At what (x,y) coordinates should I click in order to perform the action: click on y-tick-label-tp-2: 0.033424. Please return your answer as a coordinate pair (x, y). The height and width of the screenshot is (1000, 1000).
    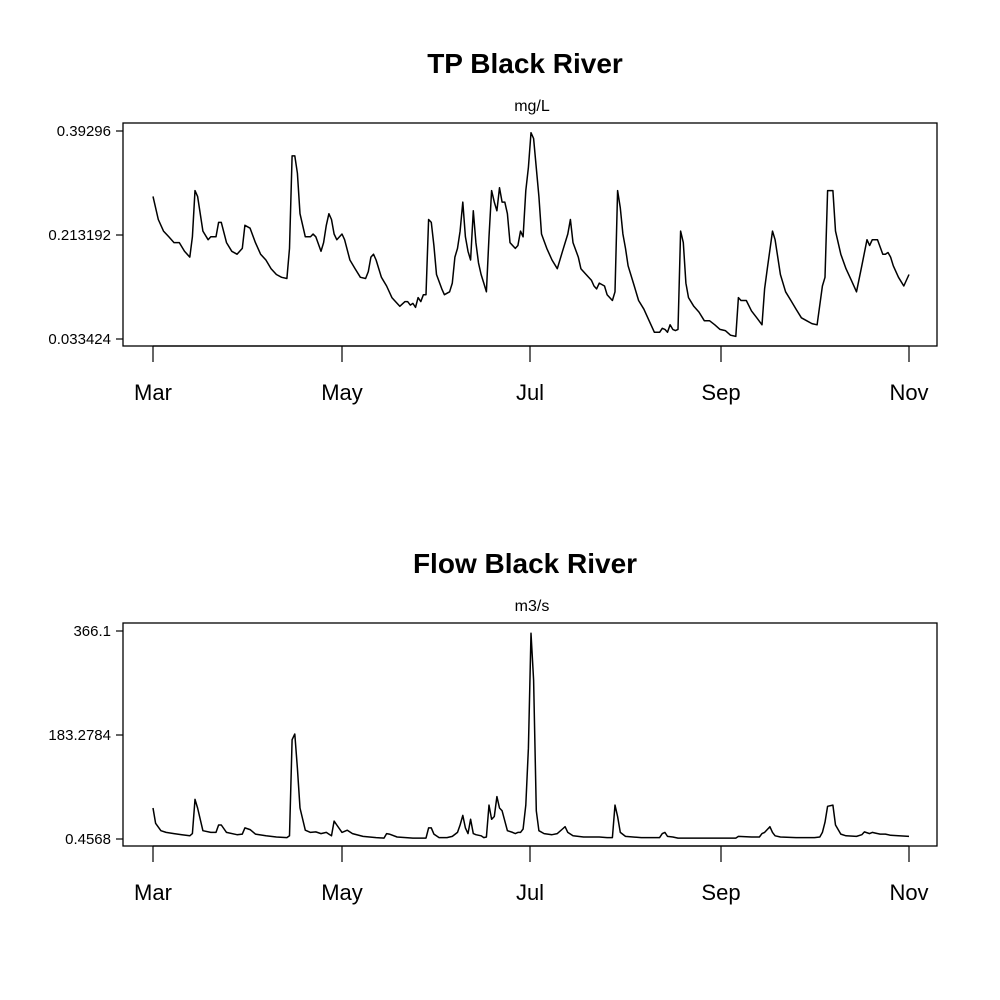
    Looking at the image, I should click on (79, 339).